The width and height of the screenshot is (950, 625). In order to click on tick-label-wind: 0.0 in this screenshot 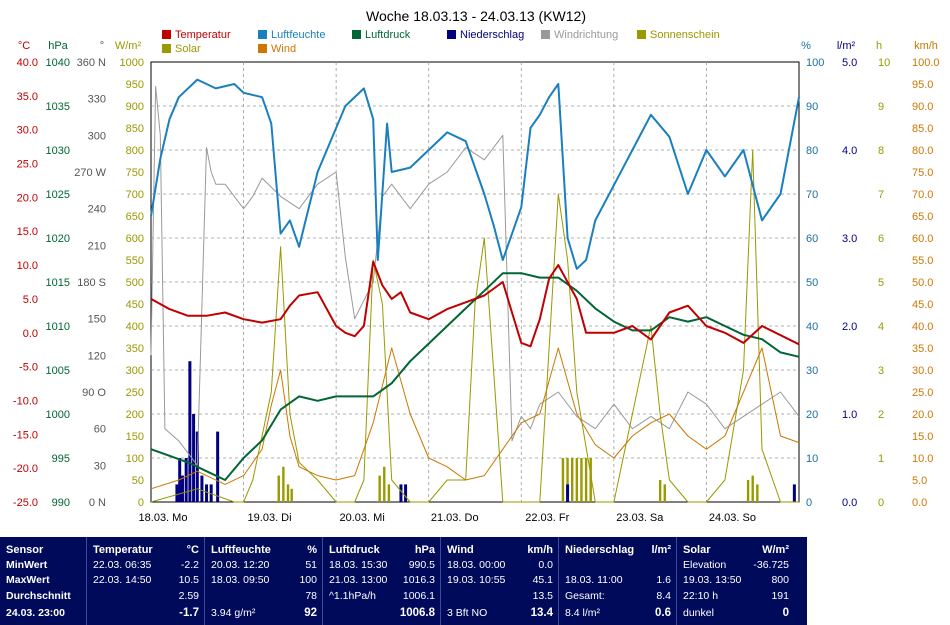, I will do `click(919, 503)`.